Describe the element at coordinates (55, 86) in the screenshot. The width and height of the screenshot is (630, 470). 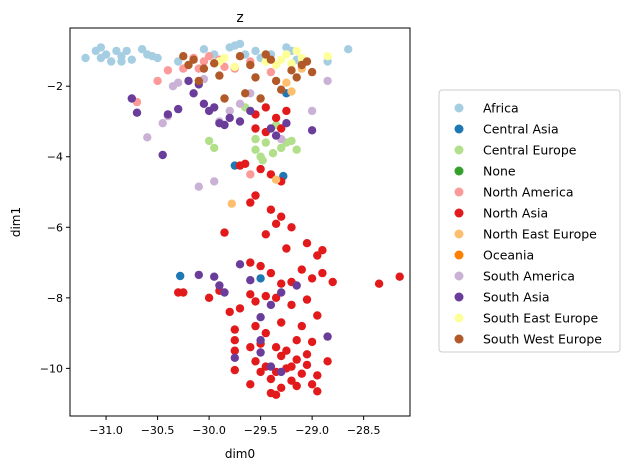
I see `y-tick-label: −2` at that location.